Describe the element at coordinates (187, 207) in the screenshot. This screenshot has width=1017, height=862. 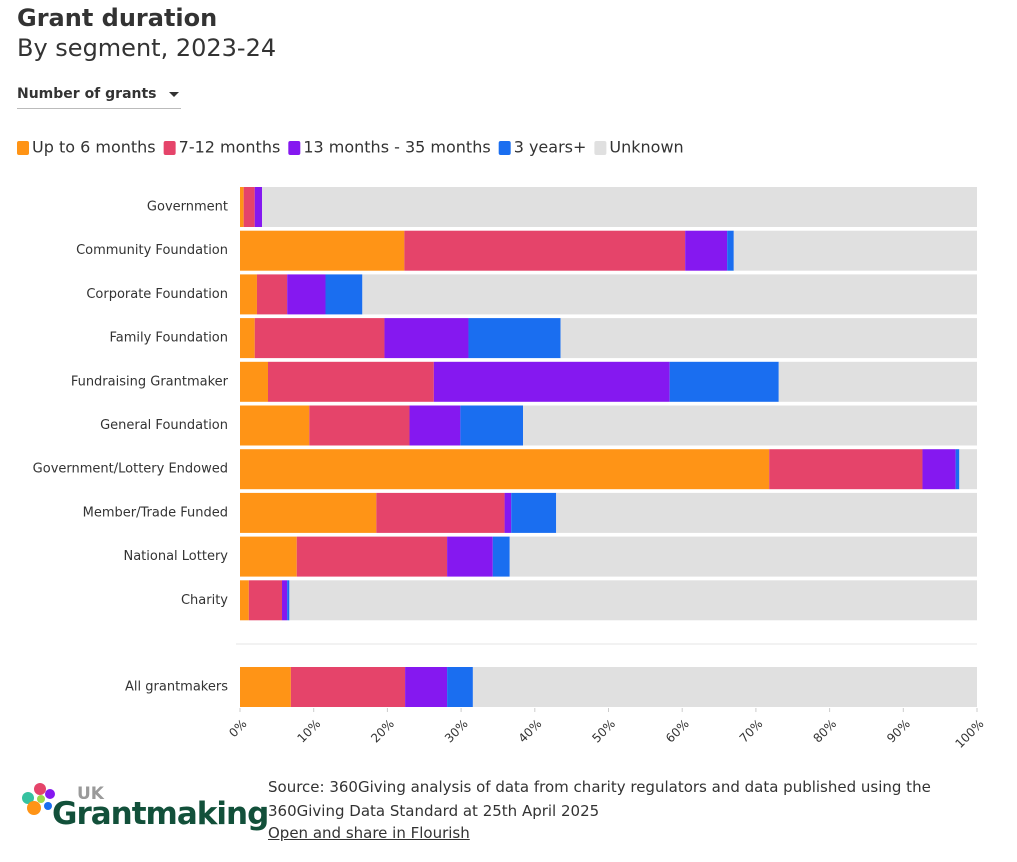
I see `y-category-label: Government` at that location.